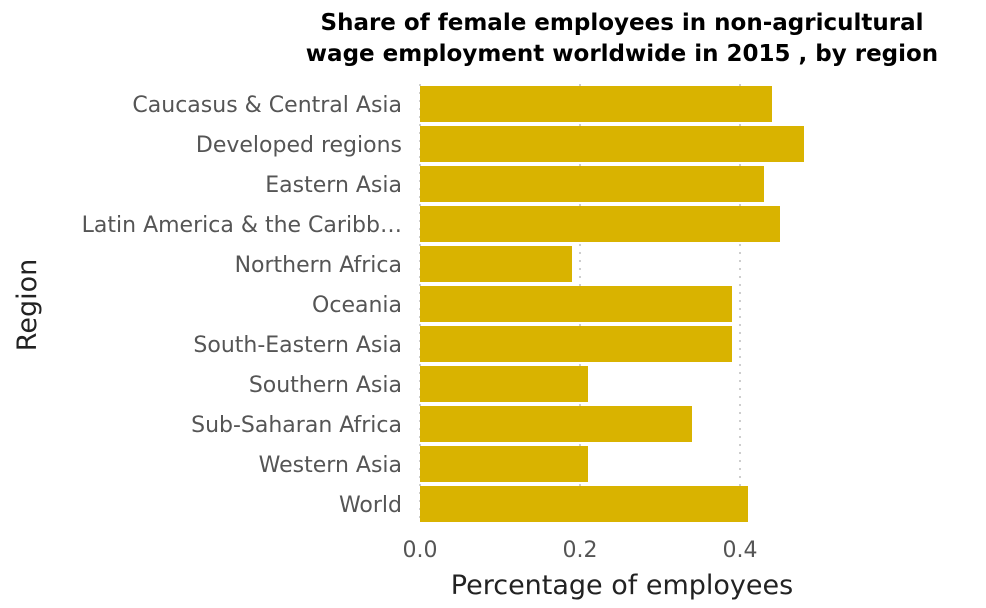  I want to click on category-label-10: World, so click(370, 505).